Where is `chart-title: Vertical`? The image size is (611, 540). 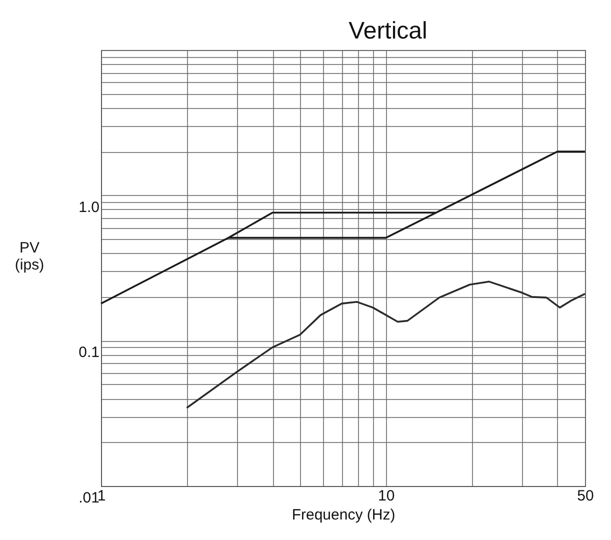
chart-title: Vertical is located at coordinates (388, 31).